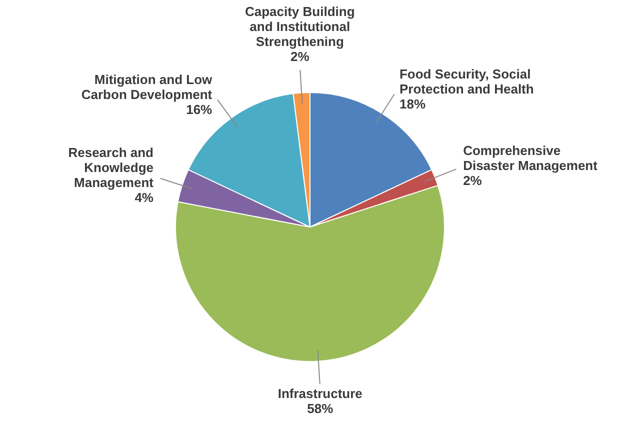  What do you see at coordinates (199, 110) in the screenshot?
I see `data-label: 16%` at bounding box center [199, 110].